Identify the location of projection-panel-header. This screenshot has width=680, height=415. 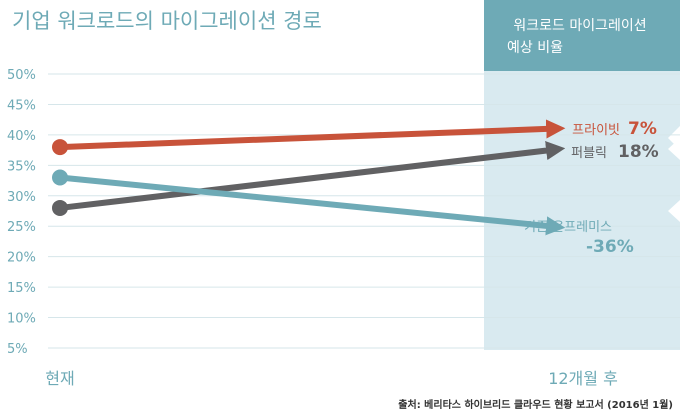
(582, 35).